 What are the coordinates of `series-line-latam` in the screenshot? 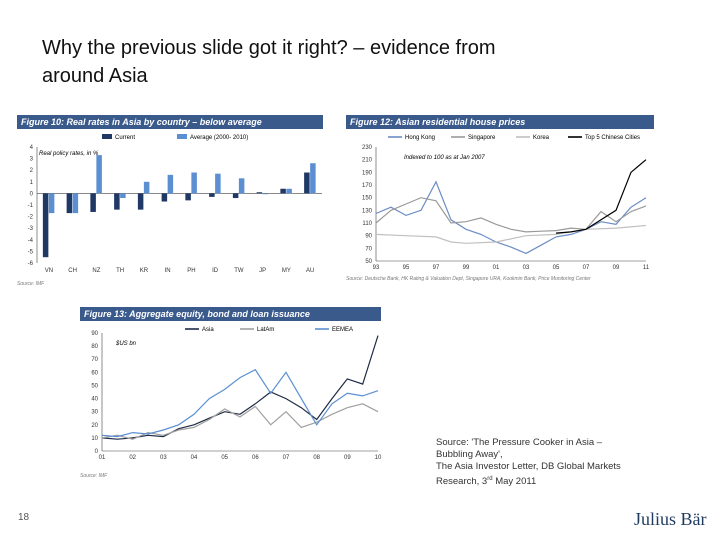 It's located at (240, 421).